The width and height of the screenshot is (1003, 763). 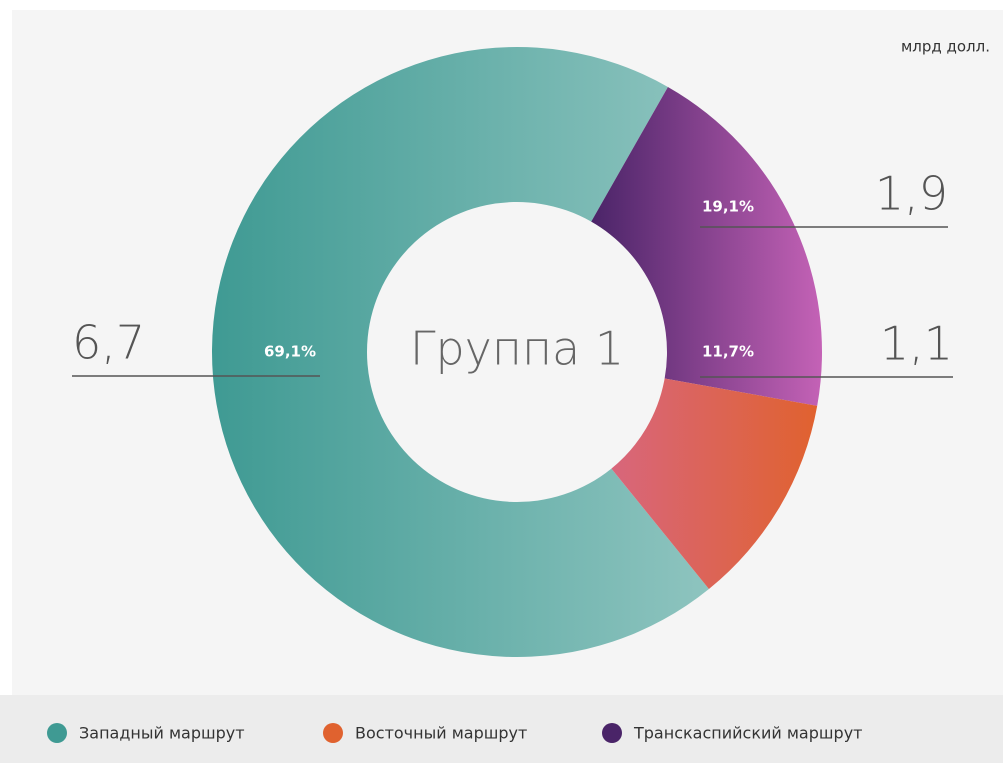 I want to click on legend-background, so click(x=501, y=729).